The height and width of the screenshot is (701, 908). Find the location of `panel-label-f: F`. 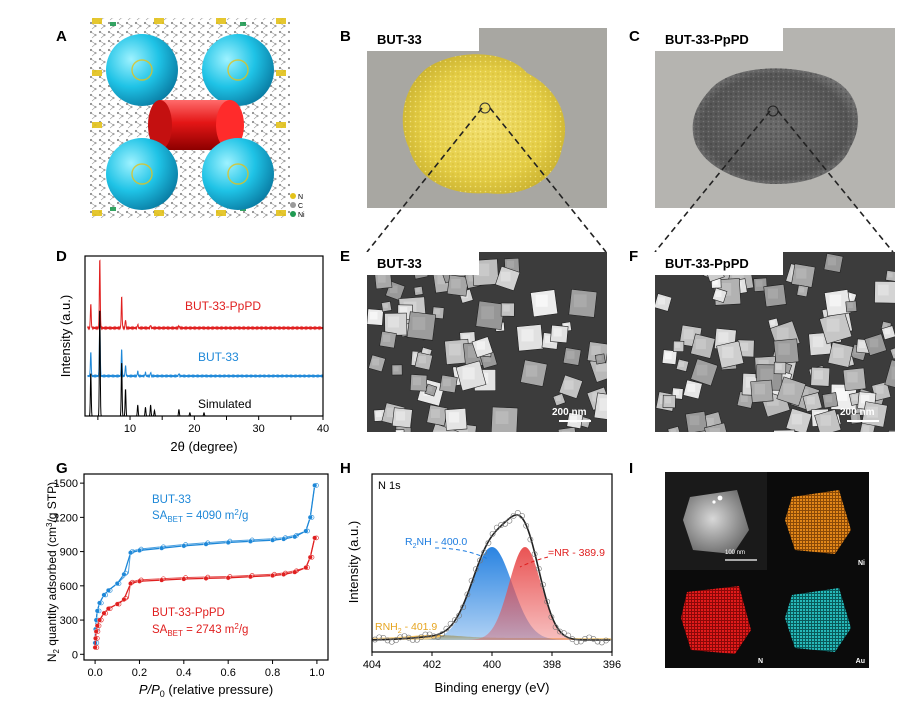

panel-label-f: F is located at coordinates (634, 256).